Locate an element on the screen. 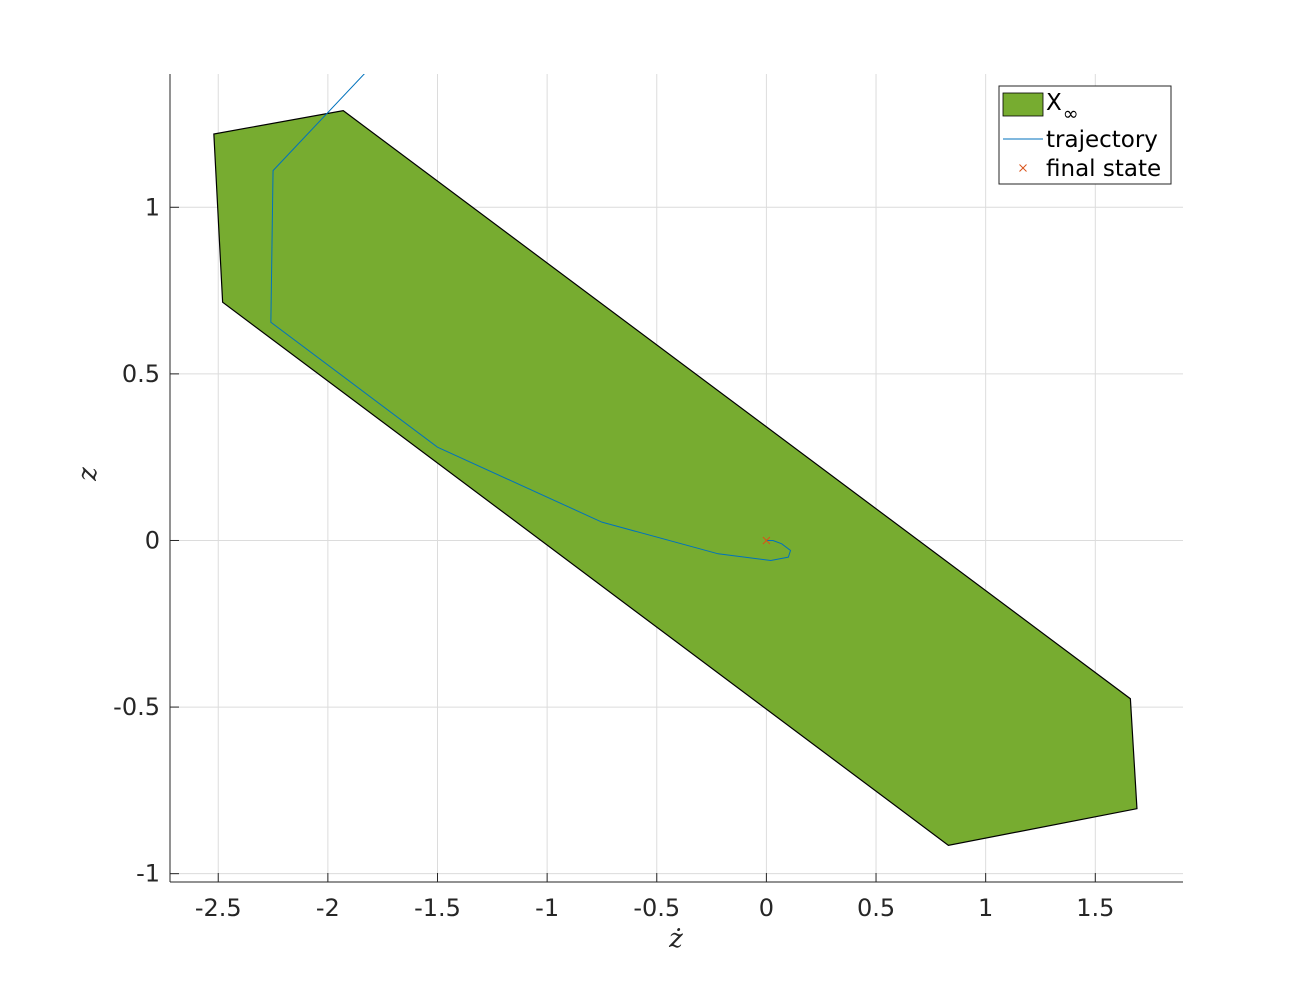 This screenshot has height=991, width=1306. x-tick-label: 1.5 is located at coordinates (1095, 908).